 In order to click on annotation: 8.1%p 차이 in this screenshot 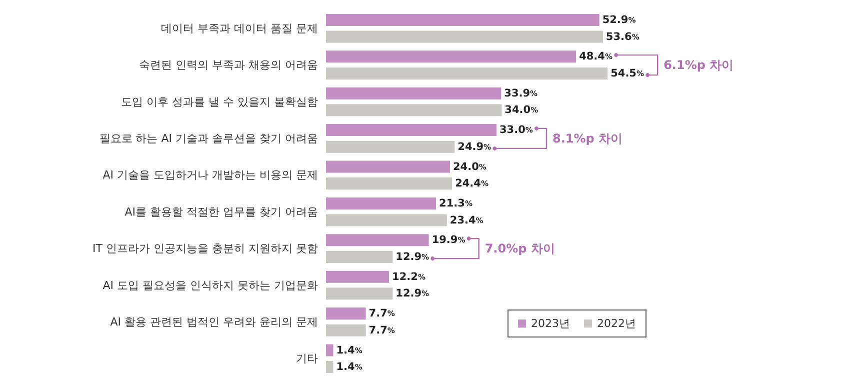, I will do `click(587, 138)`.